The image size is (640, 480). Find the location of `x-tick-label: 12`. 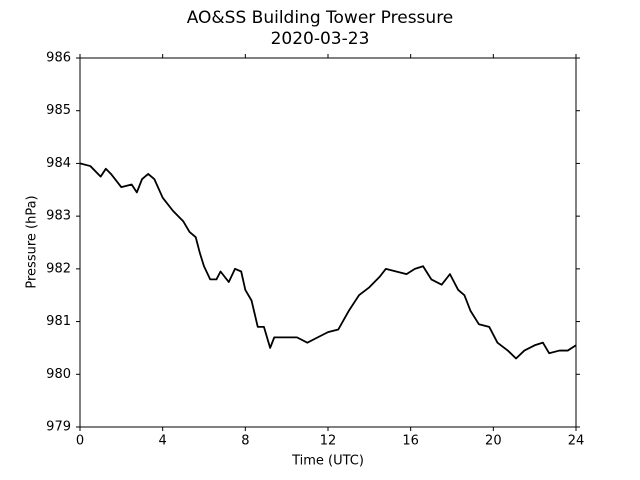

x-tick-label: 12 is located at coordinates (328, 441).